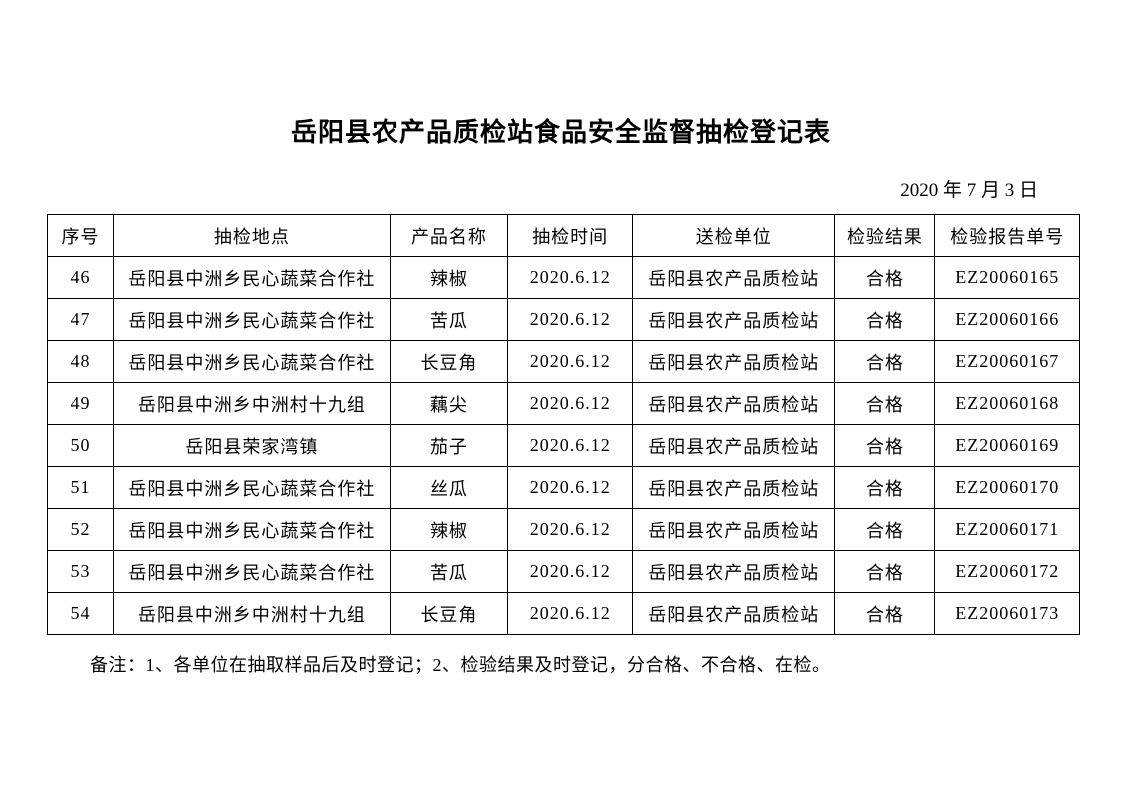 The image size is (1122, 793). What do you see at coordinates (80, 487) in the screenshot?
I see `cell-seq: 51` at bounding box center [80, 487].